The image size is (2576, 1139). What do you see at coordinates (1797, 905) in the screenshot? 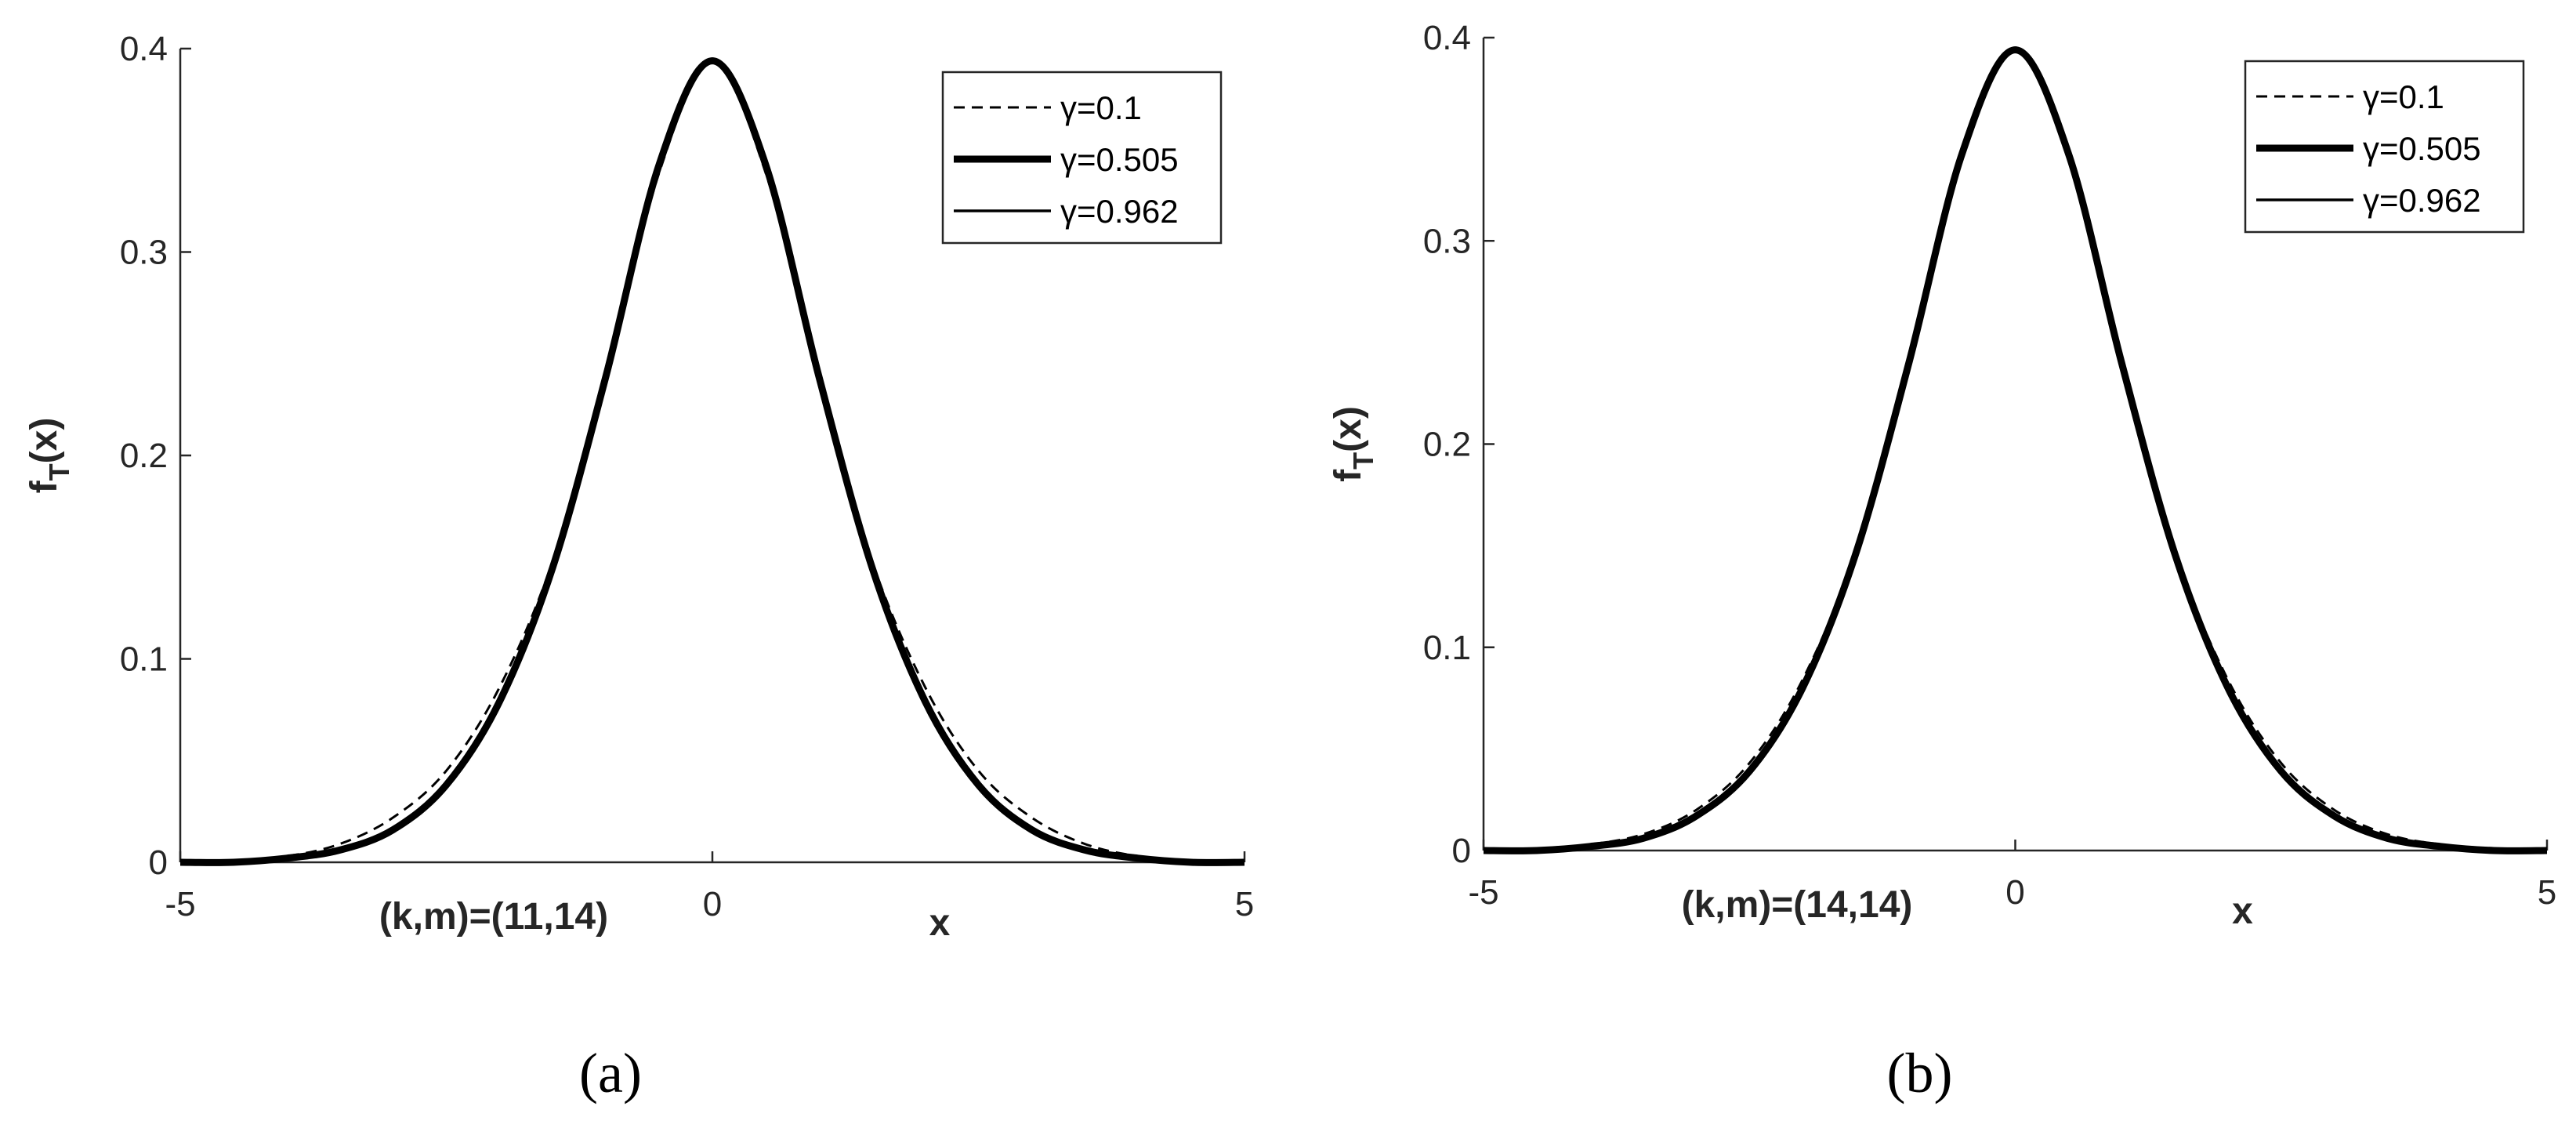
I see `km-annotation: (k,m)=(14,14)` at bounding box center [1797, 905].